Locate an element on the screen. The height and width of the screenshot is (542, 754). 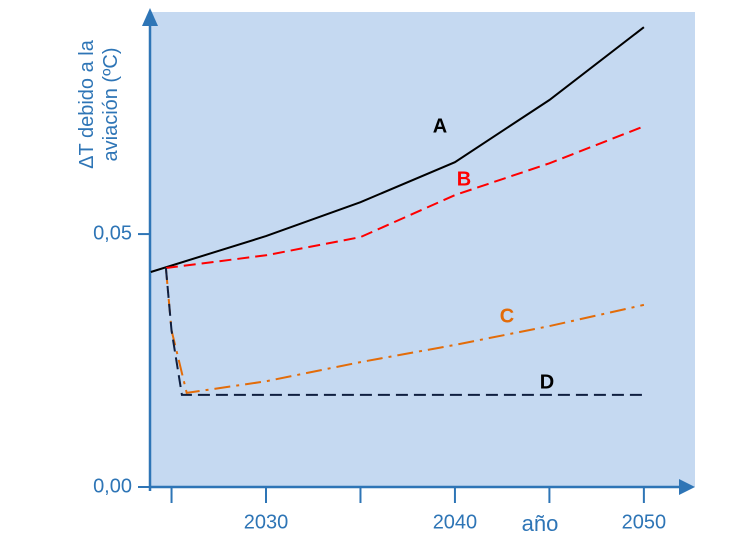
x-axis-label: año is located at coordinates (540, 523).